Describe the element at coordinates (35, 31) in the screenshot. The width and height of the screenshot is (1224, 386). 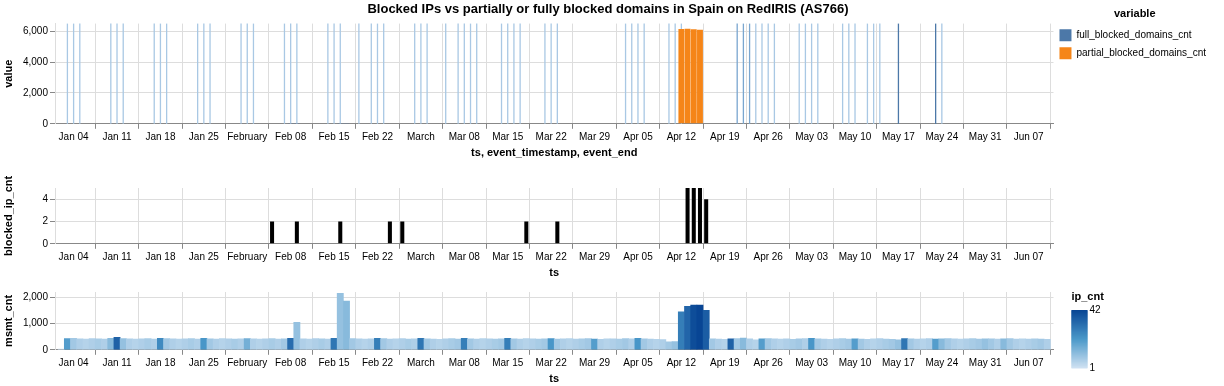
I see `y-tick-label: 6,000` at that location.